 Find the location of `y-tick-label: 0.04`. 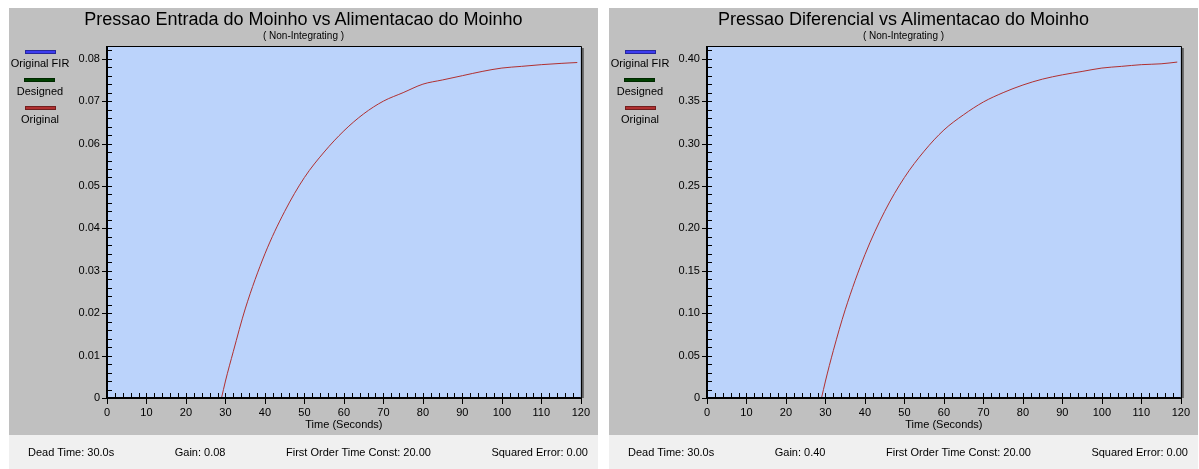

y-tick-label: 0.04 is located at coordinates (89, 227).